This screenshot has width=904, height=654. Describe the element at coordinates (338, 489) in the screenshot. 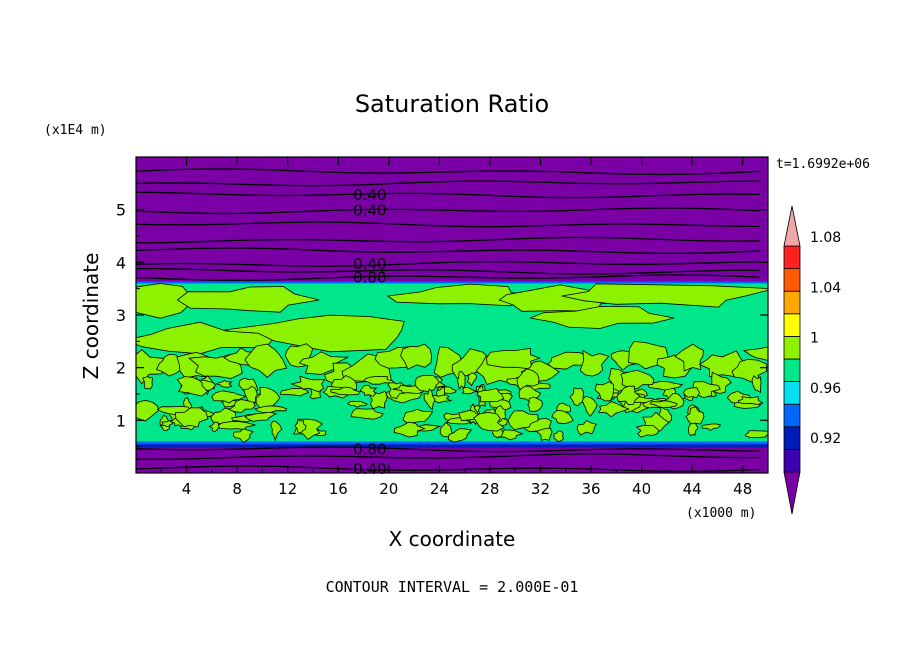

I see `x-tick-label: 16` at that location.